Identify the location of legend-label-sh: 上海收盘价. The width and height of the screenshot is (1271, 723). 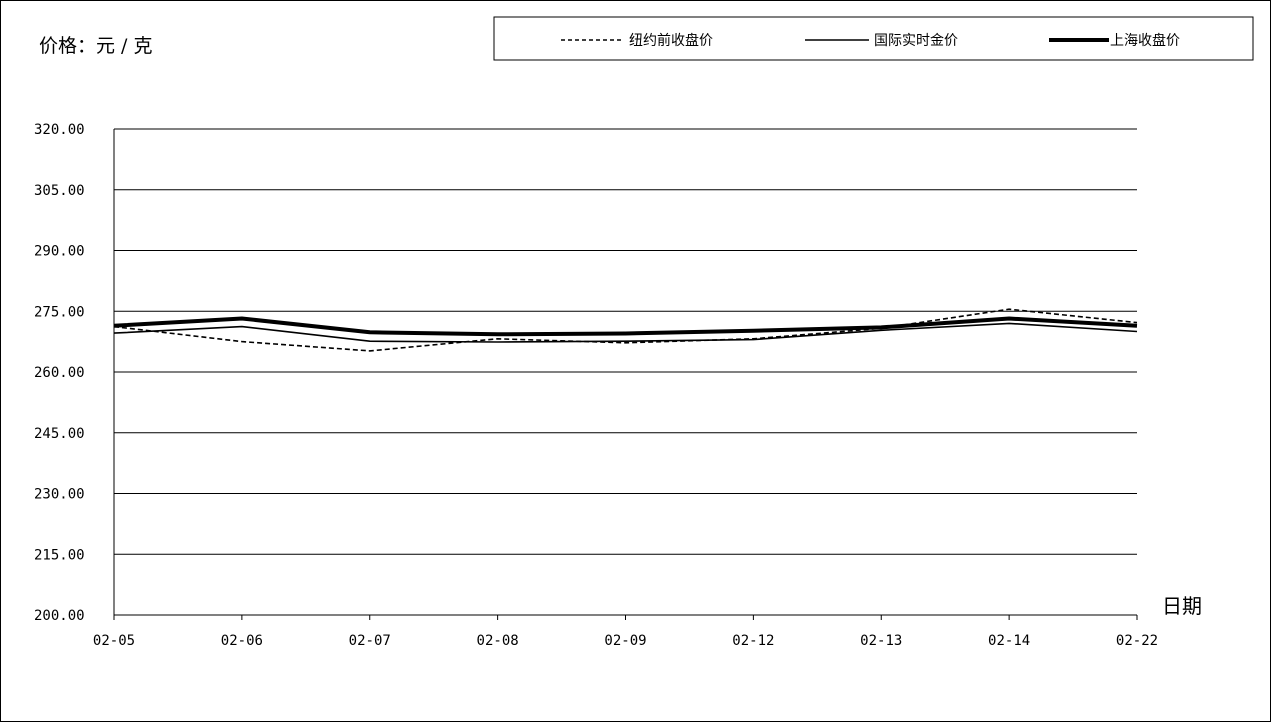
(1145, 40).